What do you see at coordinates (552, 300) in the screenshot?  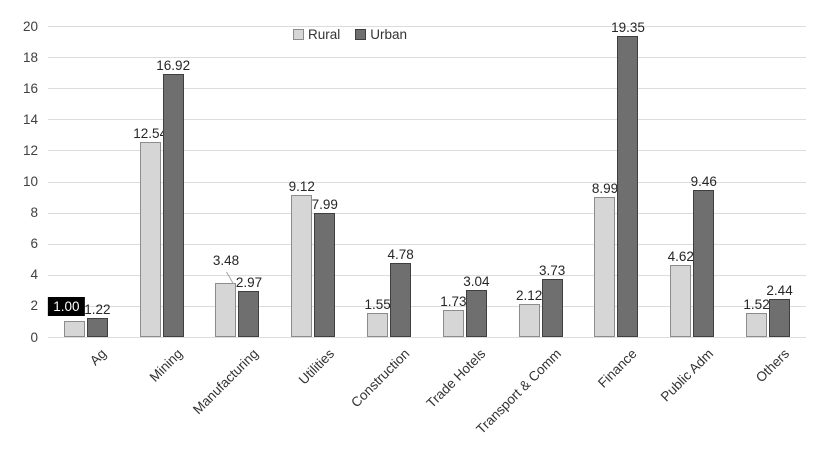 I see `bar-urban-transport-comm: 3.73` at bounding box center [552, 300].